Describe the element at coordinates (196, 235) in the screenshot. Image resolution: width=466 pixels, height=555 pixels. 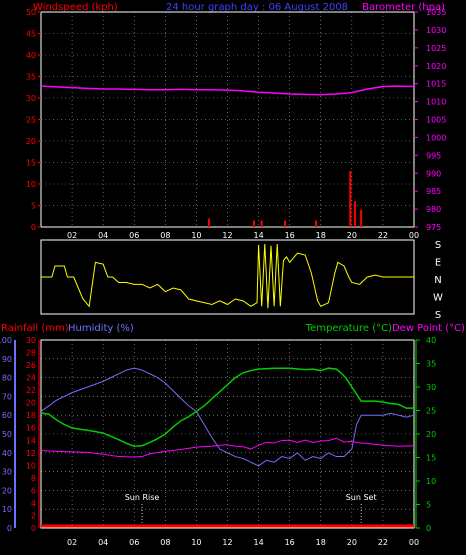
I see `upper-time-tick-label: 10` at that location.